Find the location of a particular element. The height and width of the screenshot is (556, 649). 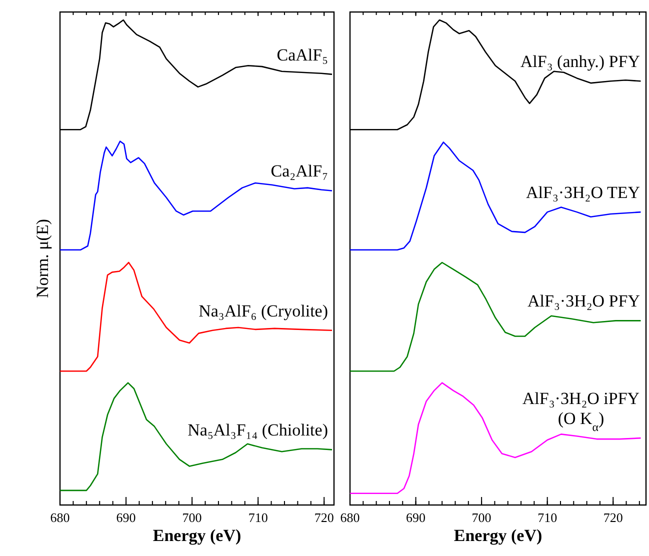

y-axis-title: Norm. μ(E) is located at coordinates (42, 258).